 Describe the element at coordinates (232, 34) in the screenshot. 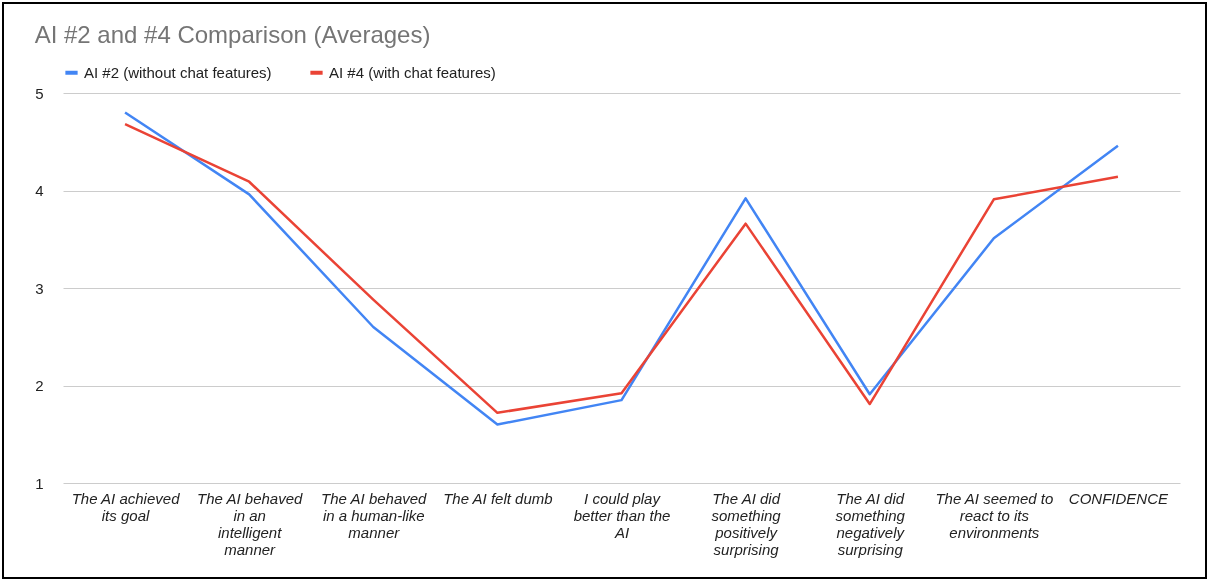

I see `chart-title: AI #2 and #4 Comparison (Averages)` at that location.